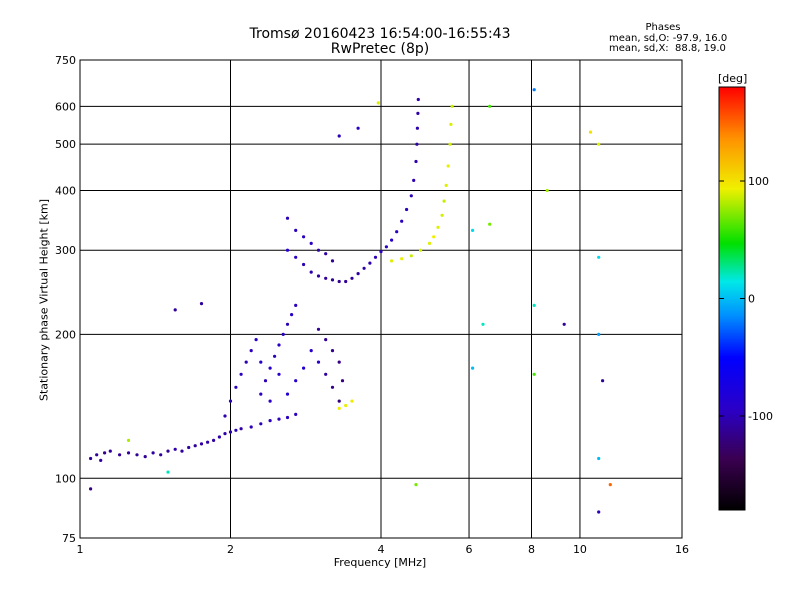 This screenshot has height=600, width=800. I want to click on y-tick-label: 400, so click(65, 190).